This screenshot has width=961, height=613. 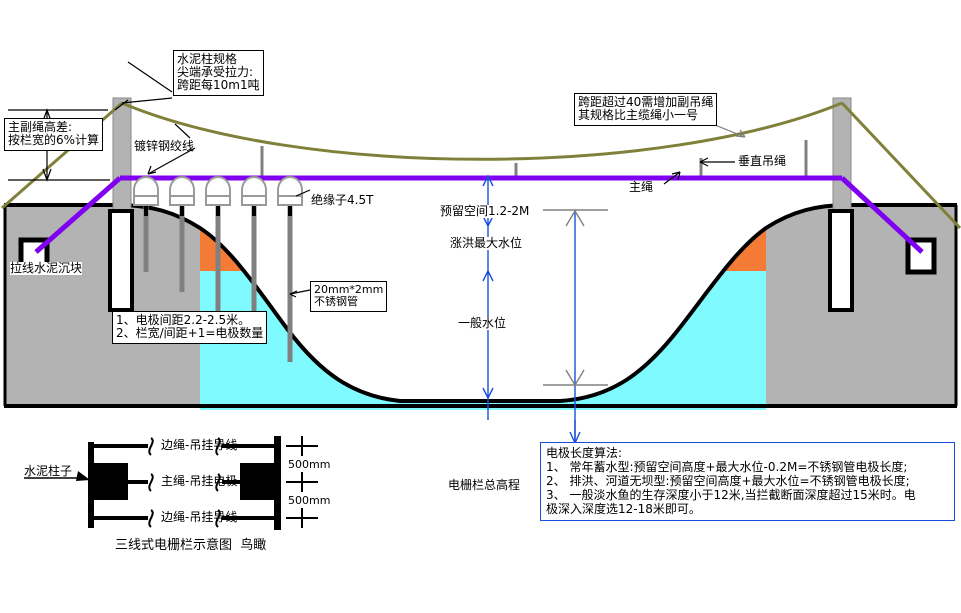 I want to click on label-total-elevation: 电栅栏总高程, so click(x=484, y=485).